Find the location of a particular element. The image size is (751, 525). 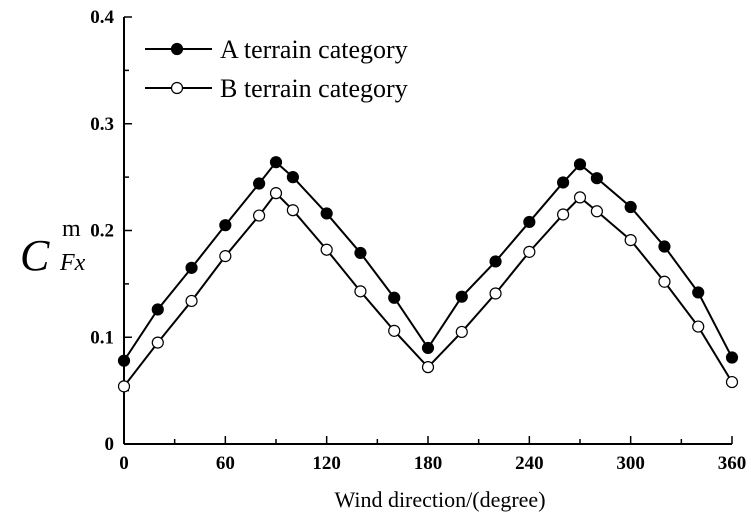

y-tick-label: 0.3 is located at coordinates (102, 124).